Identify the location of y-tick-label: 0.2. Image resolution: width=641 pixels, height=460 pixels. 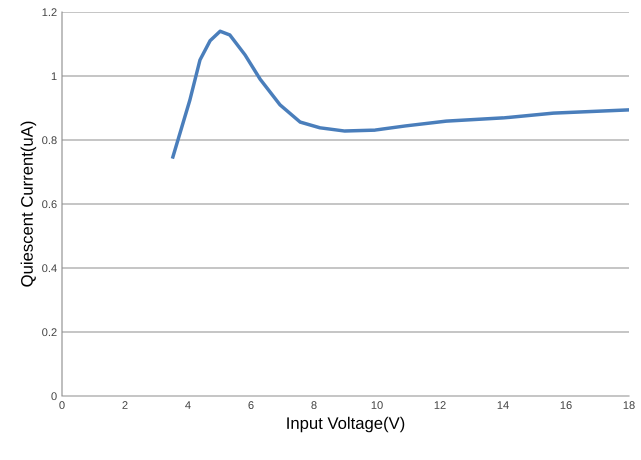
(49, 332).